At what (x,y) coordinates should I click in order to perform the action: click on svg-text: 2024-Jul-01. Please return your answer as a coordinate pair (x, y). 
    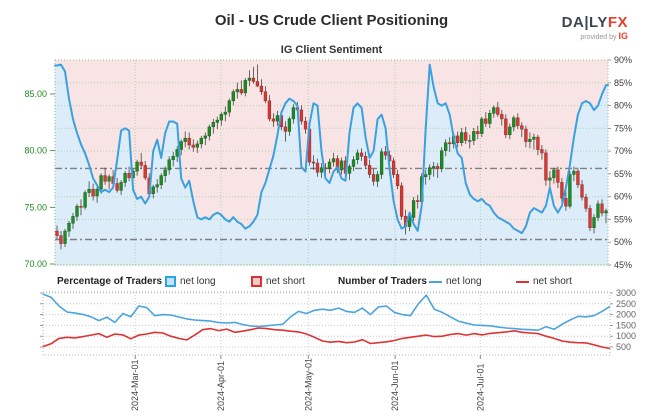
    Looking at the image, I should click on (480, 387).